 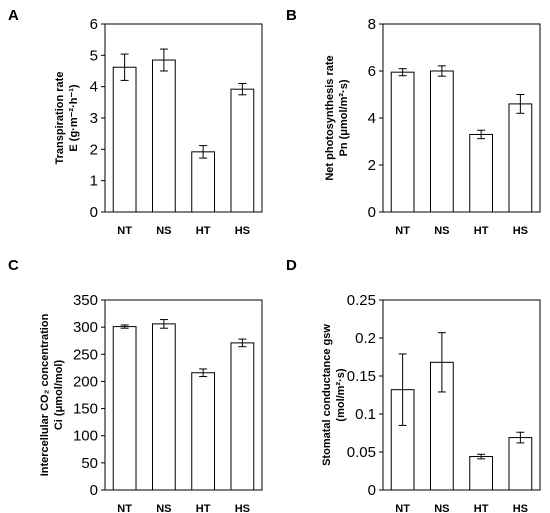 What do you see at coordinates (365, 338) in the screenshot?
I see `y-tick-label: 0.2` at bounding box center [365, 338].